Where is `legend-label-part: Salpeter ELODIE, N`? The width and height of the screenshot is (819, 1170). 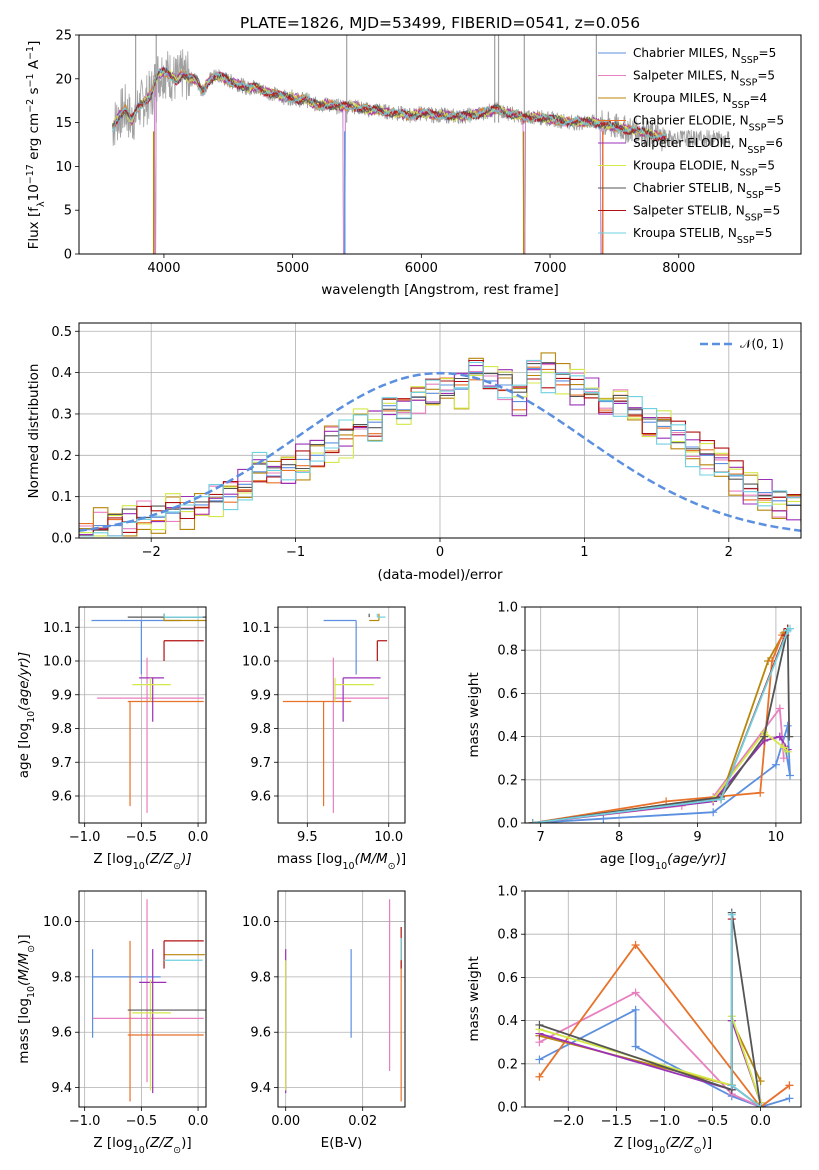
legend-label-part: Salpeter ELODIE, N is located at coordinates (690, 143).